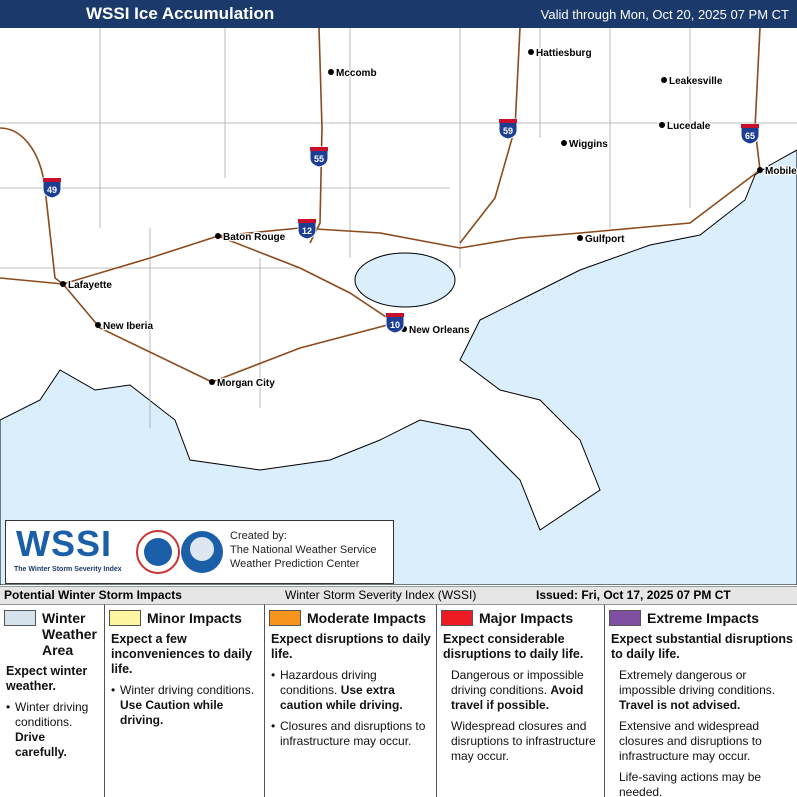  I want to click on tagline: The Winter Storm Severity Index, so click(68, 569).